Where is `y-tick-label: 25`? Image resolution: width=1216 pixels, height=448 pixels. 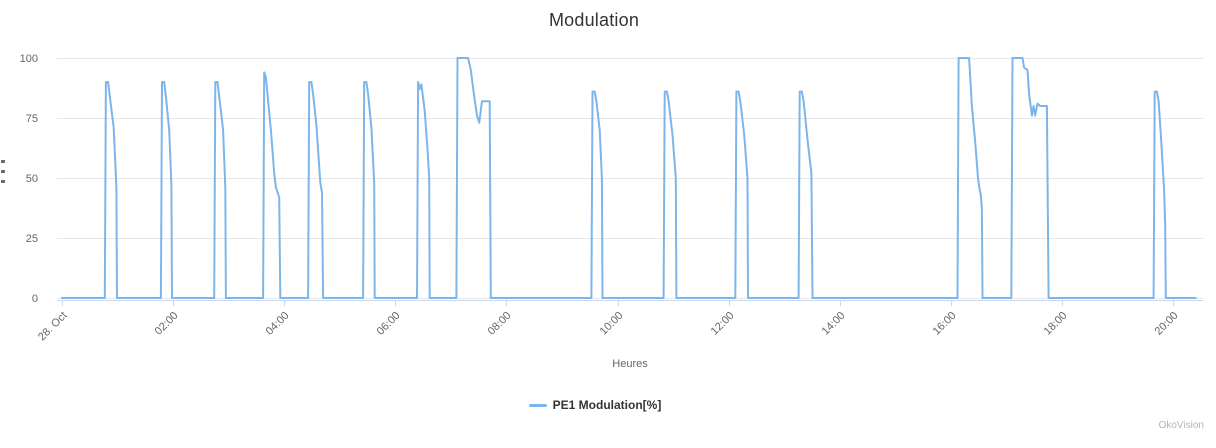
y-tick-label: 25 is located at coordinates (32, 239).